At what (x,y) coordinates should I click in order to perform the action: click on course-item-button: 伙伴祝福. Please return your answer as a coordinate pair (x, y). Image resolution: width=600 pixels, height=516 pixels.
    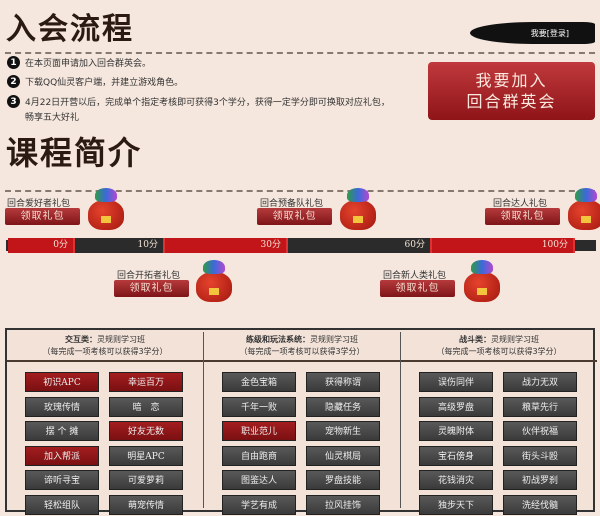
    Looking at the image, I should click on (540, 431).